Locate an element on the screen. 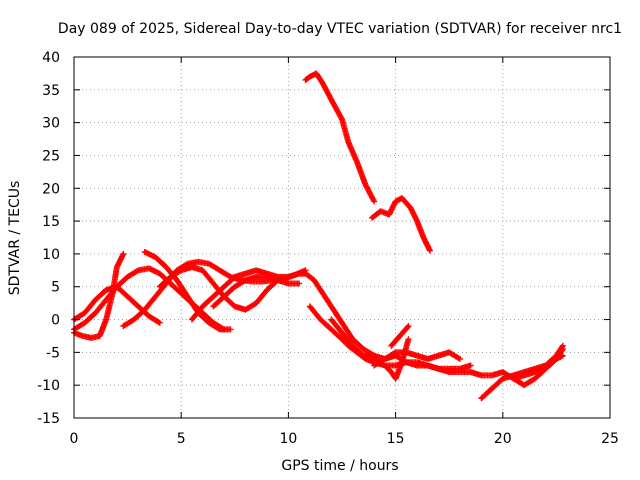  y-tick-label: 35 is located at coordinates (51, 91).